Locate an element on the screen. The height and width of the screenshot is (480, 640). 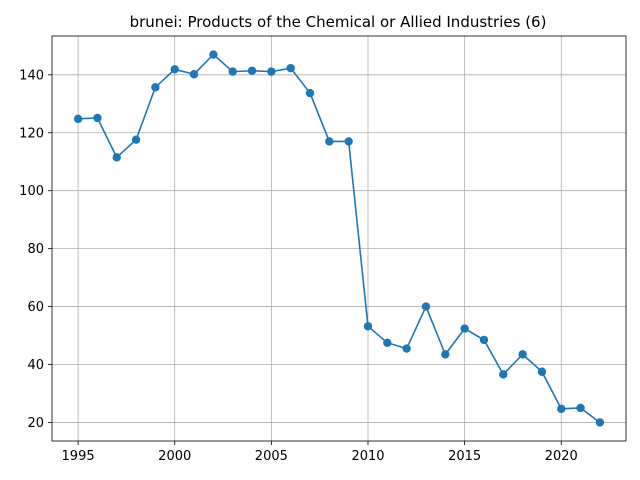
x-tick-label: 2015 is located at coordinates (464, 456).